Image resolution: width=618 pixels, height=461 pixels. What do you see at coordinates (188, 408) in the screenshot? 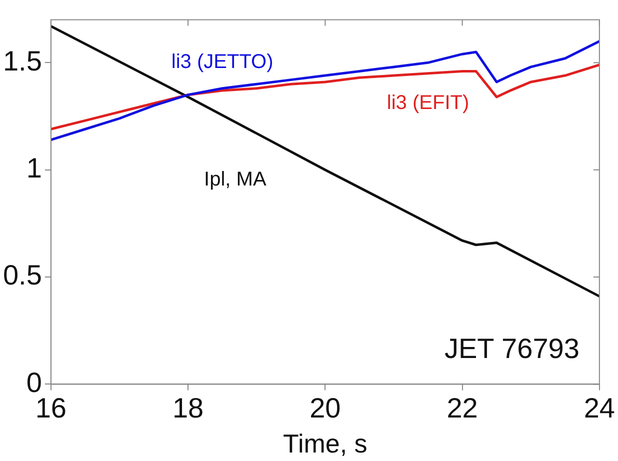
I see `x-tick-label: 18` at bounding box center [188, 408].